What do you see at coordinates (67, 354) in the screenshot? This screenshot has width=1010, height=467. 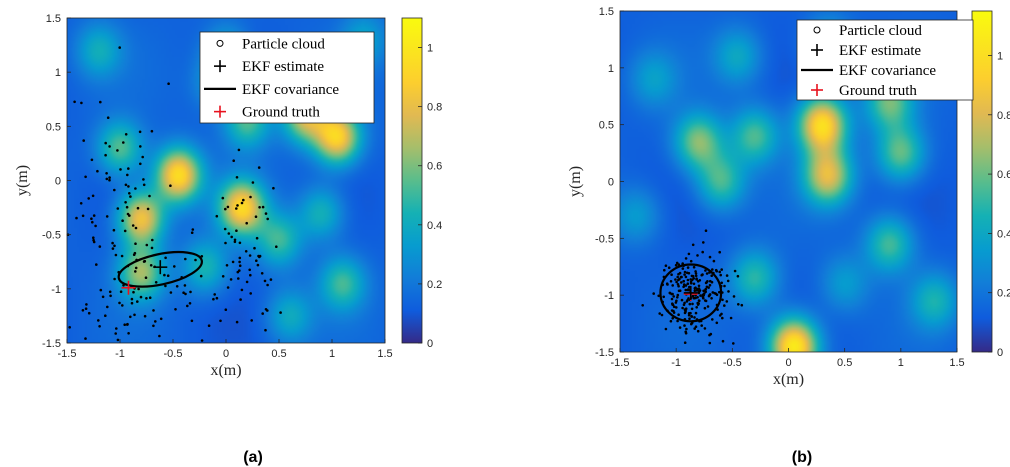 I see `x-tick-label: -1.5` at bounding box center [67, 354].